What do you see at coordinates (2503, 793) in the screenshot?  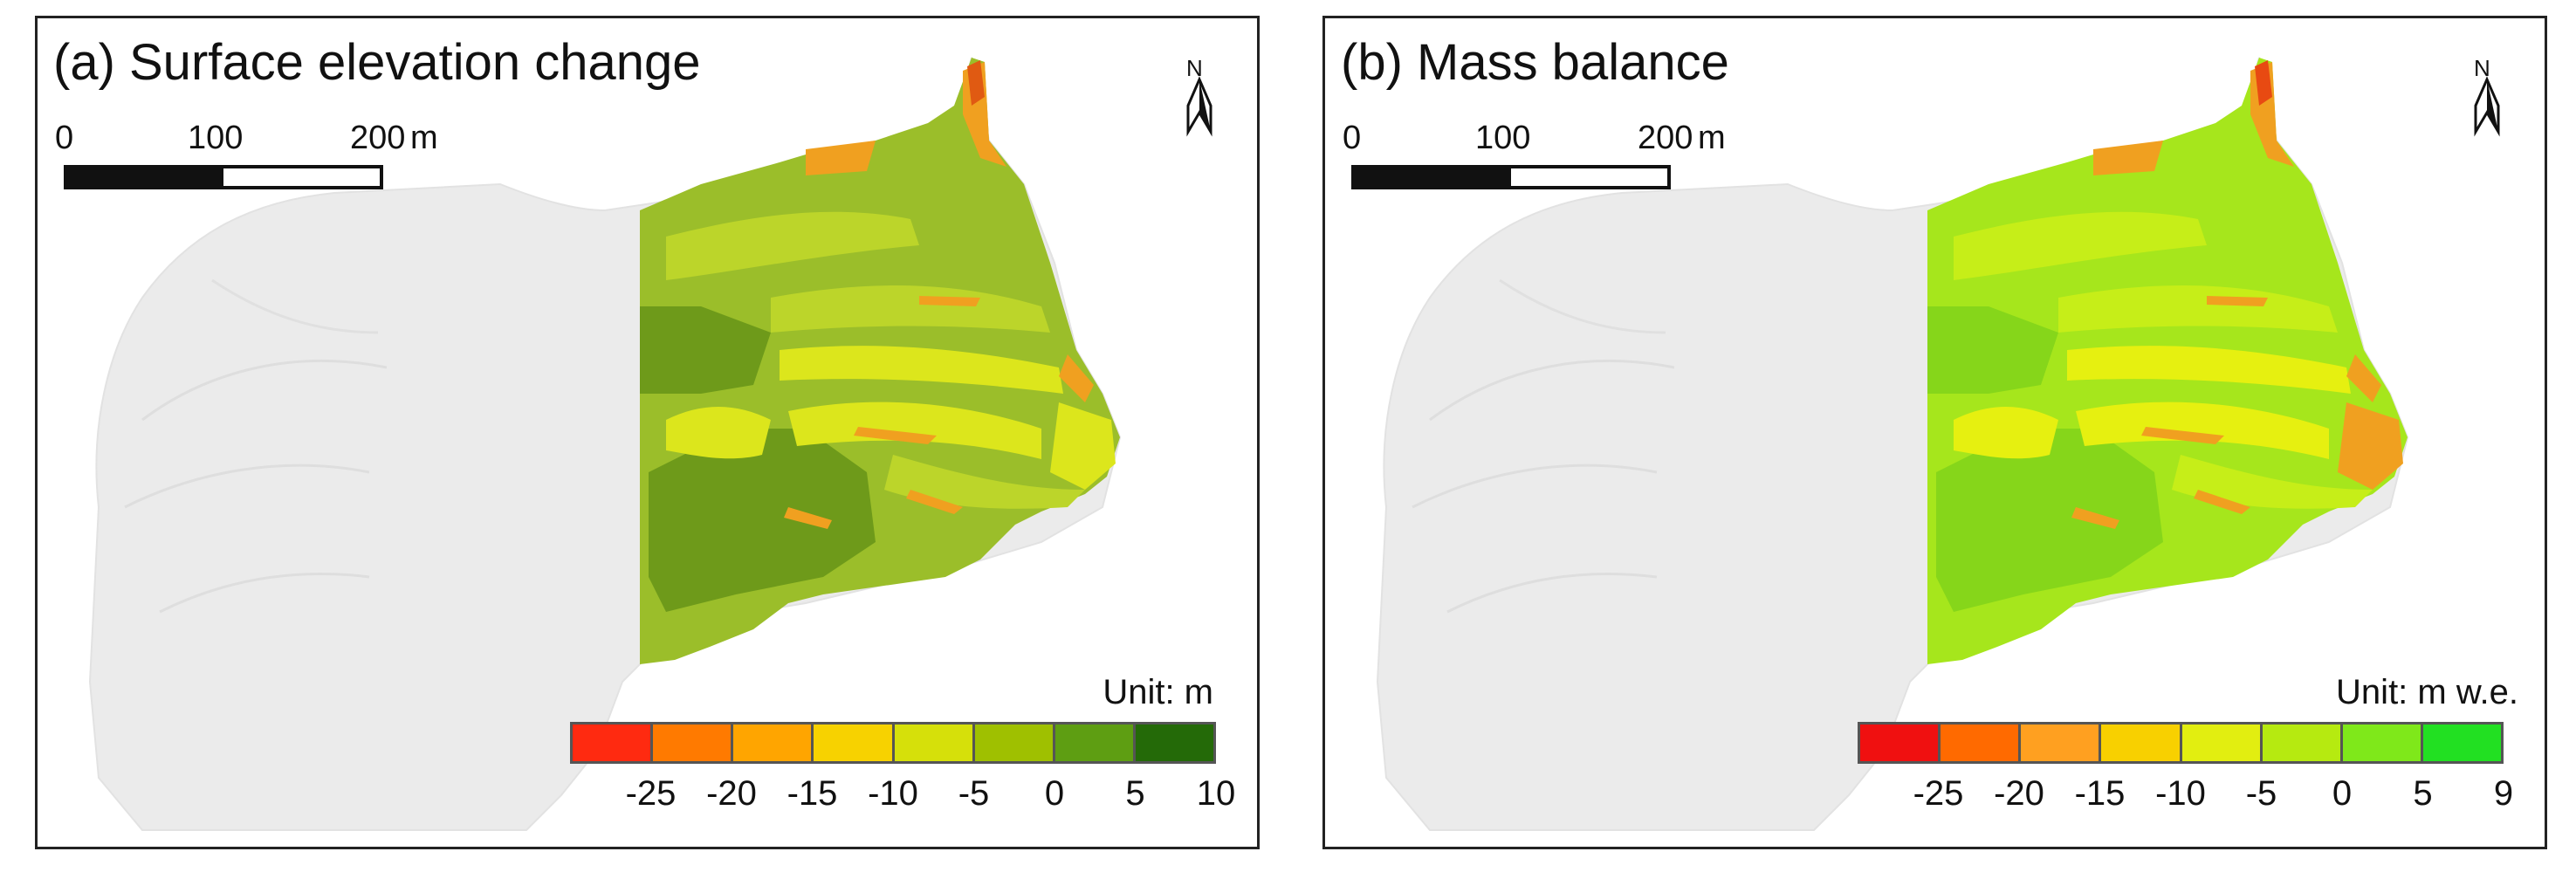 I see `legend-tick-label: 9` at bounding box center [2503, 793].